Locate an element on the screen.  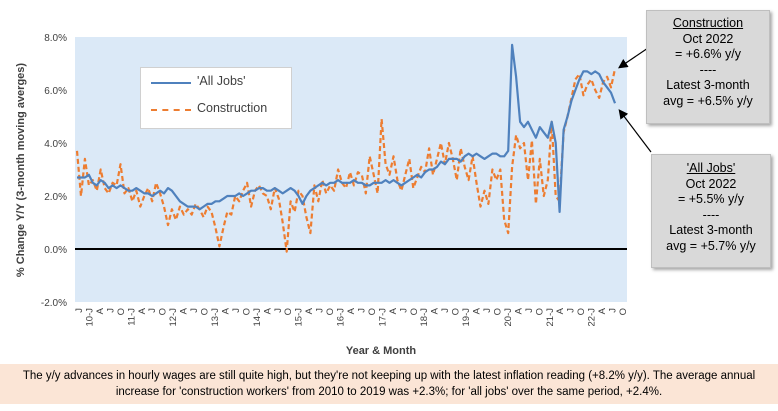
x-tick-label: 19-J is located at coordinates (466, 317).